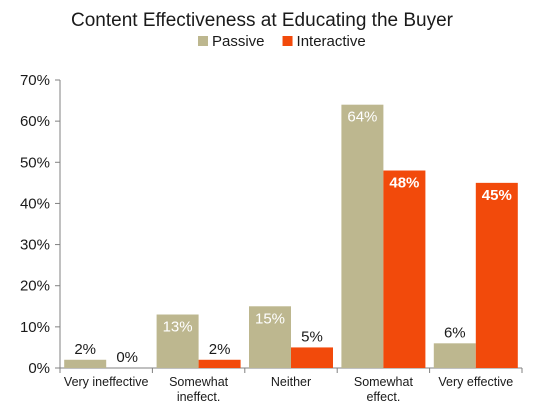  I want to click on y-axis: 0% 10% 20% 30% 40% 50% 60% 70%, so click(40, 224).